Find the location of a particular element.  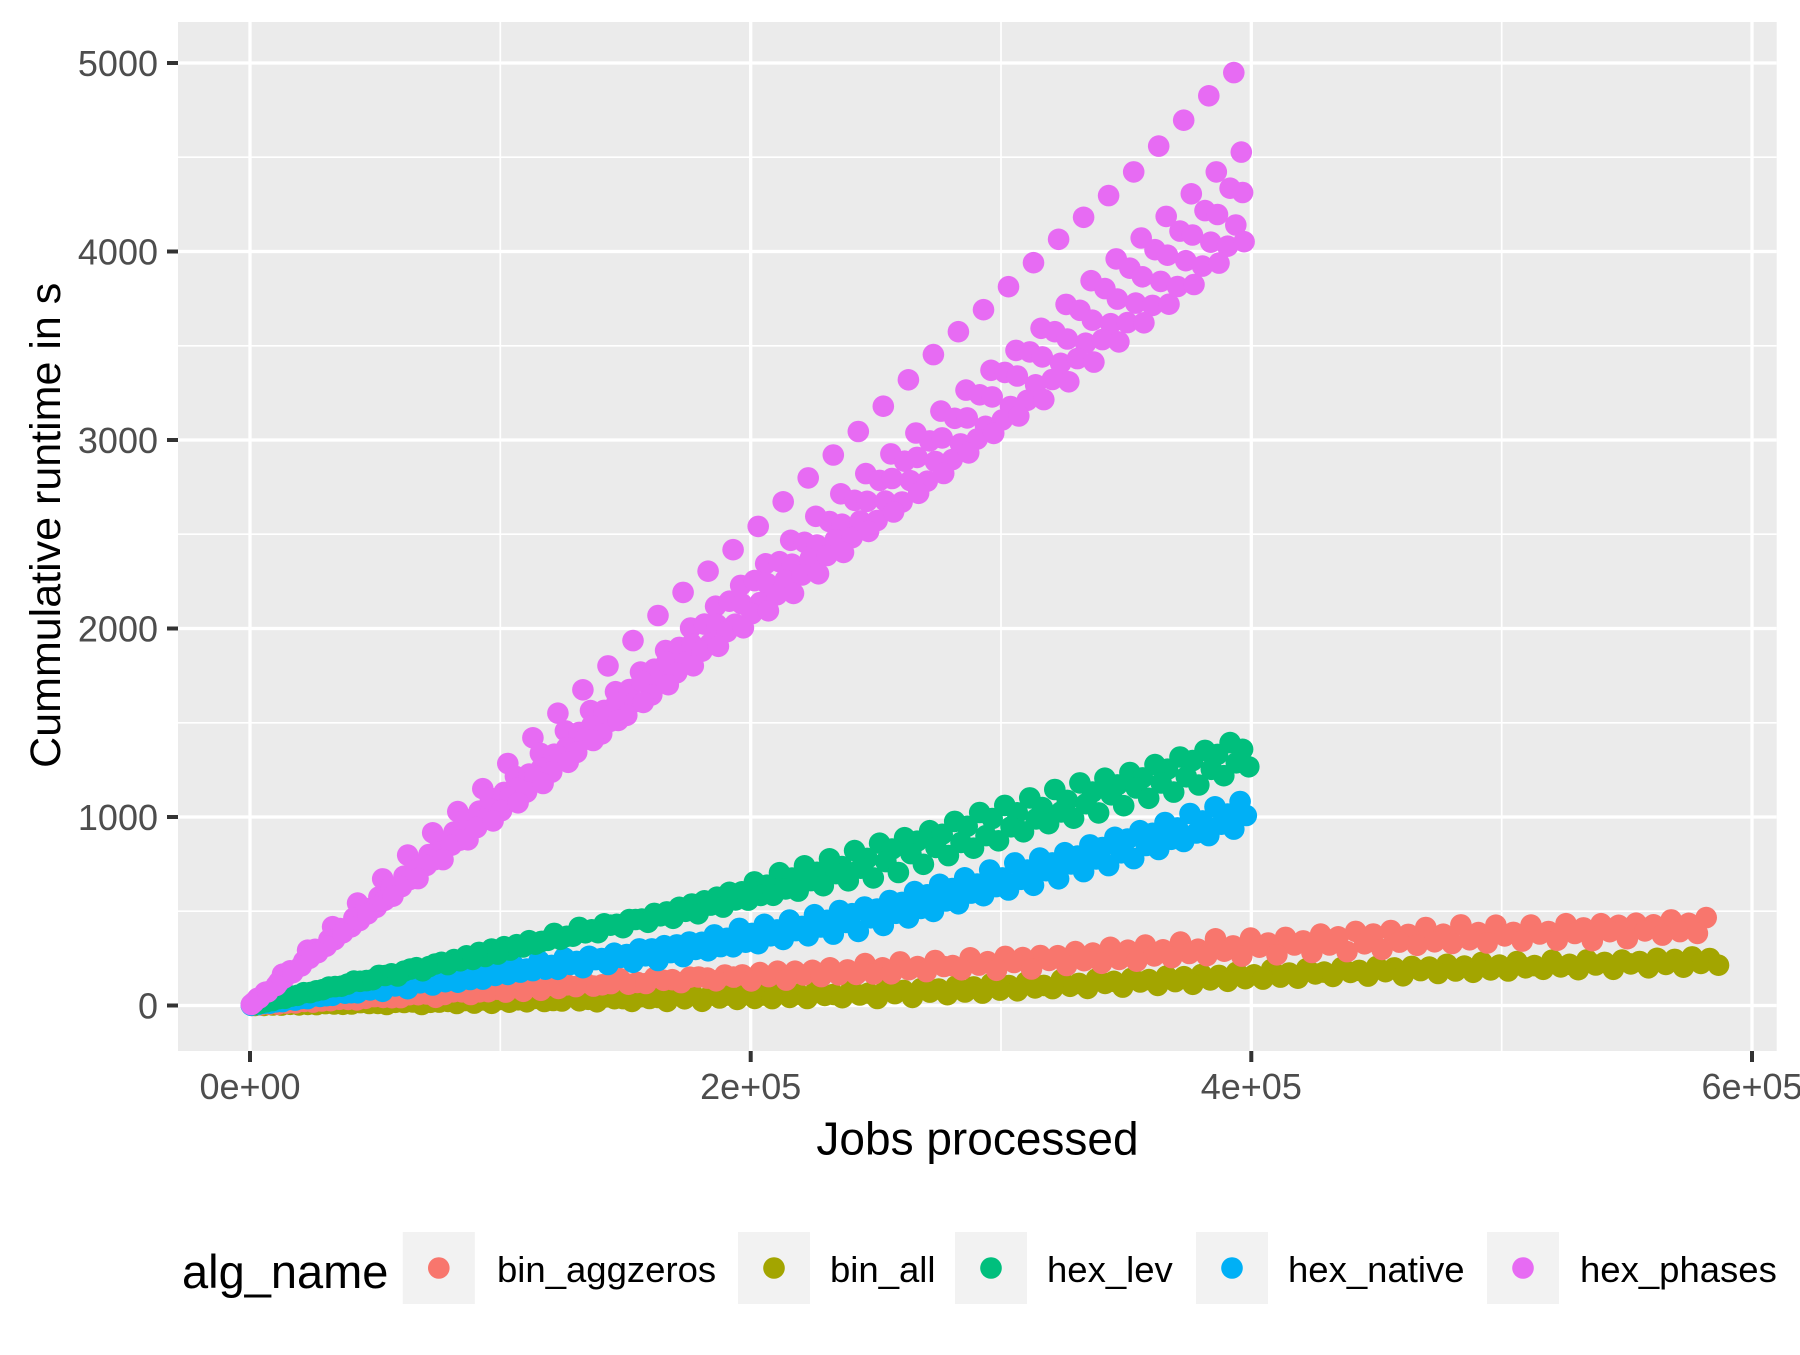

svg-text: bin_all is located at coordinates (883, 1269).